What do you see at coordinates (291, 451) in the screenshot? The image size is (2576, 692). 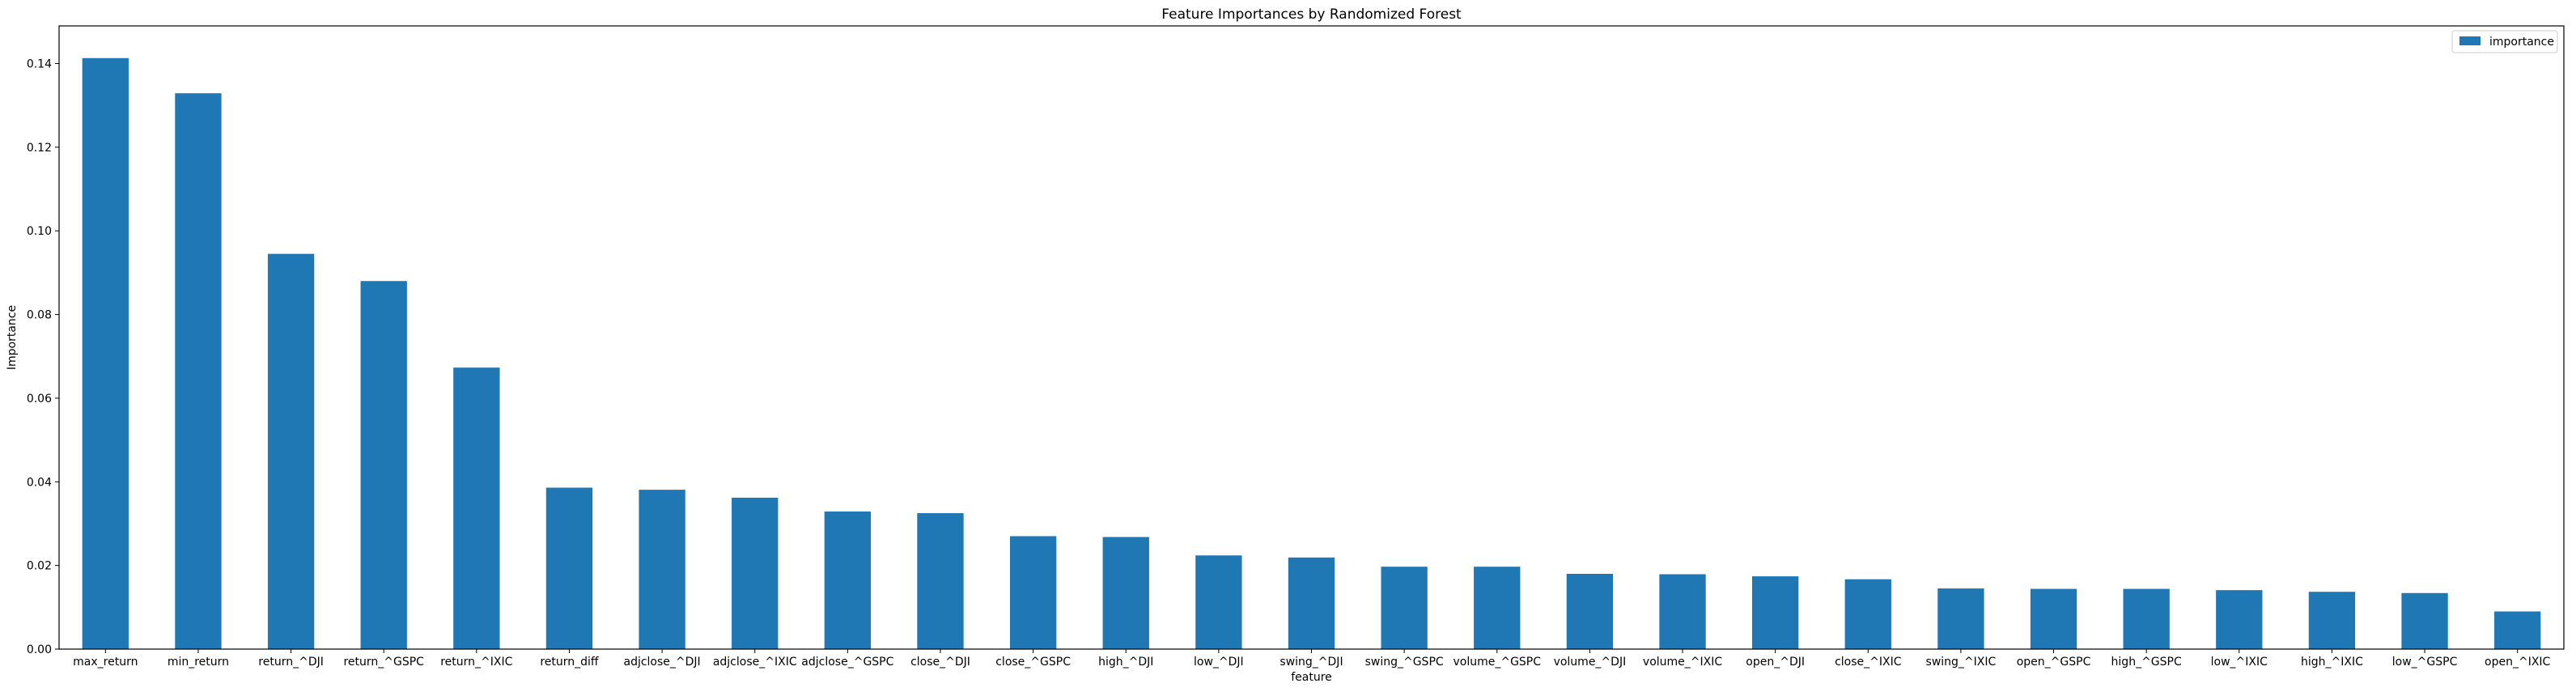 I see `bar-return_^DJI` at bounding box center [291, 451].